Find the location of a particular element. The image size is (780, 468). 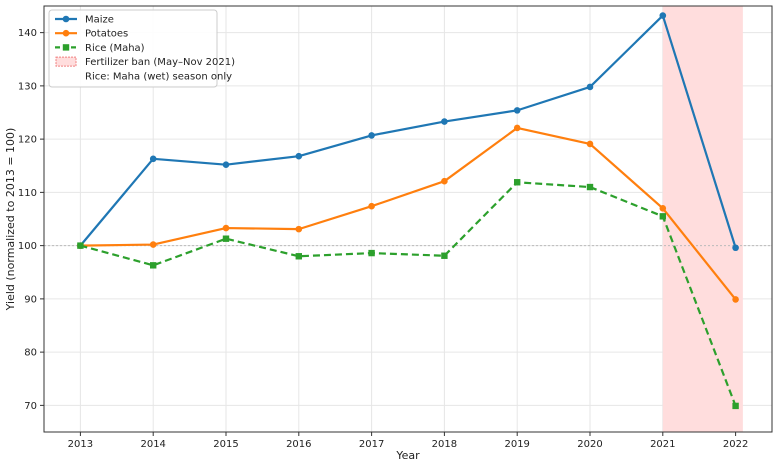

x-tick-label: 2019 is located at coordinates (516, 444).